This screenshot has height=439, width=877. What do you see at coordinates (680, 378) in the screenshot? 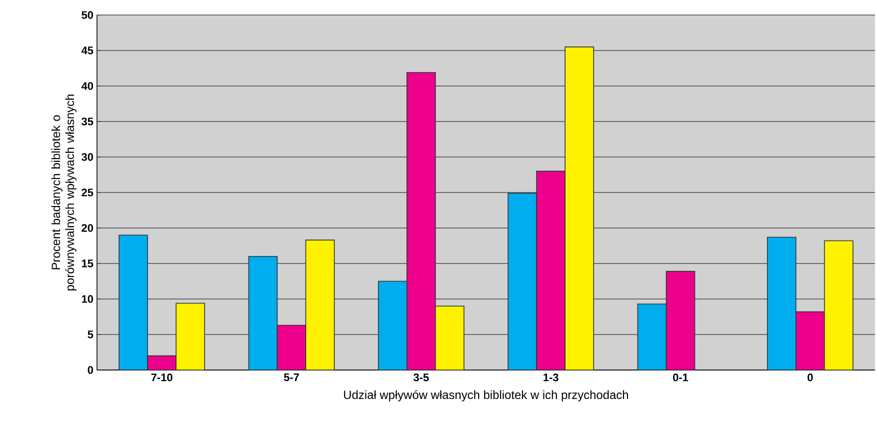
I see `x-tick-label: 0-1` at bounding box center [680, 378].